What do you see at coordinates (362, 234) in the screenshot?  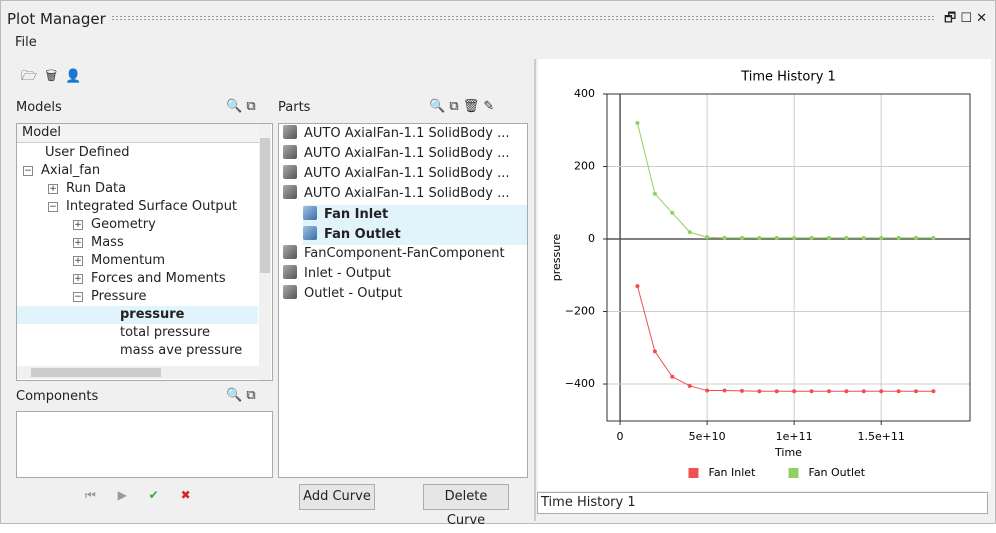 I see `part-text: Fan Outlet` at bounding box center [362, 234].